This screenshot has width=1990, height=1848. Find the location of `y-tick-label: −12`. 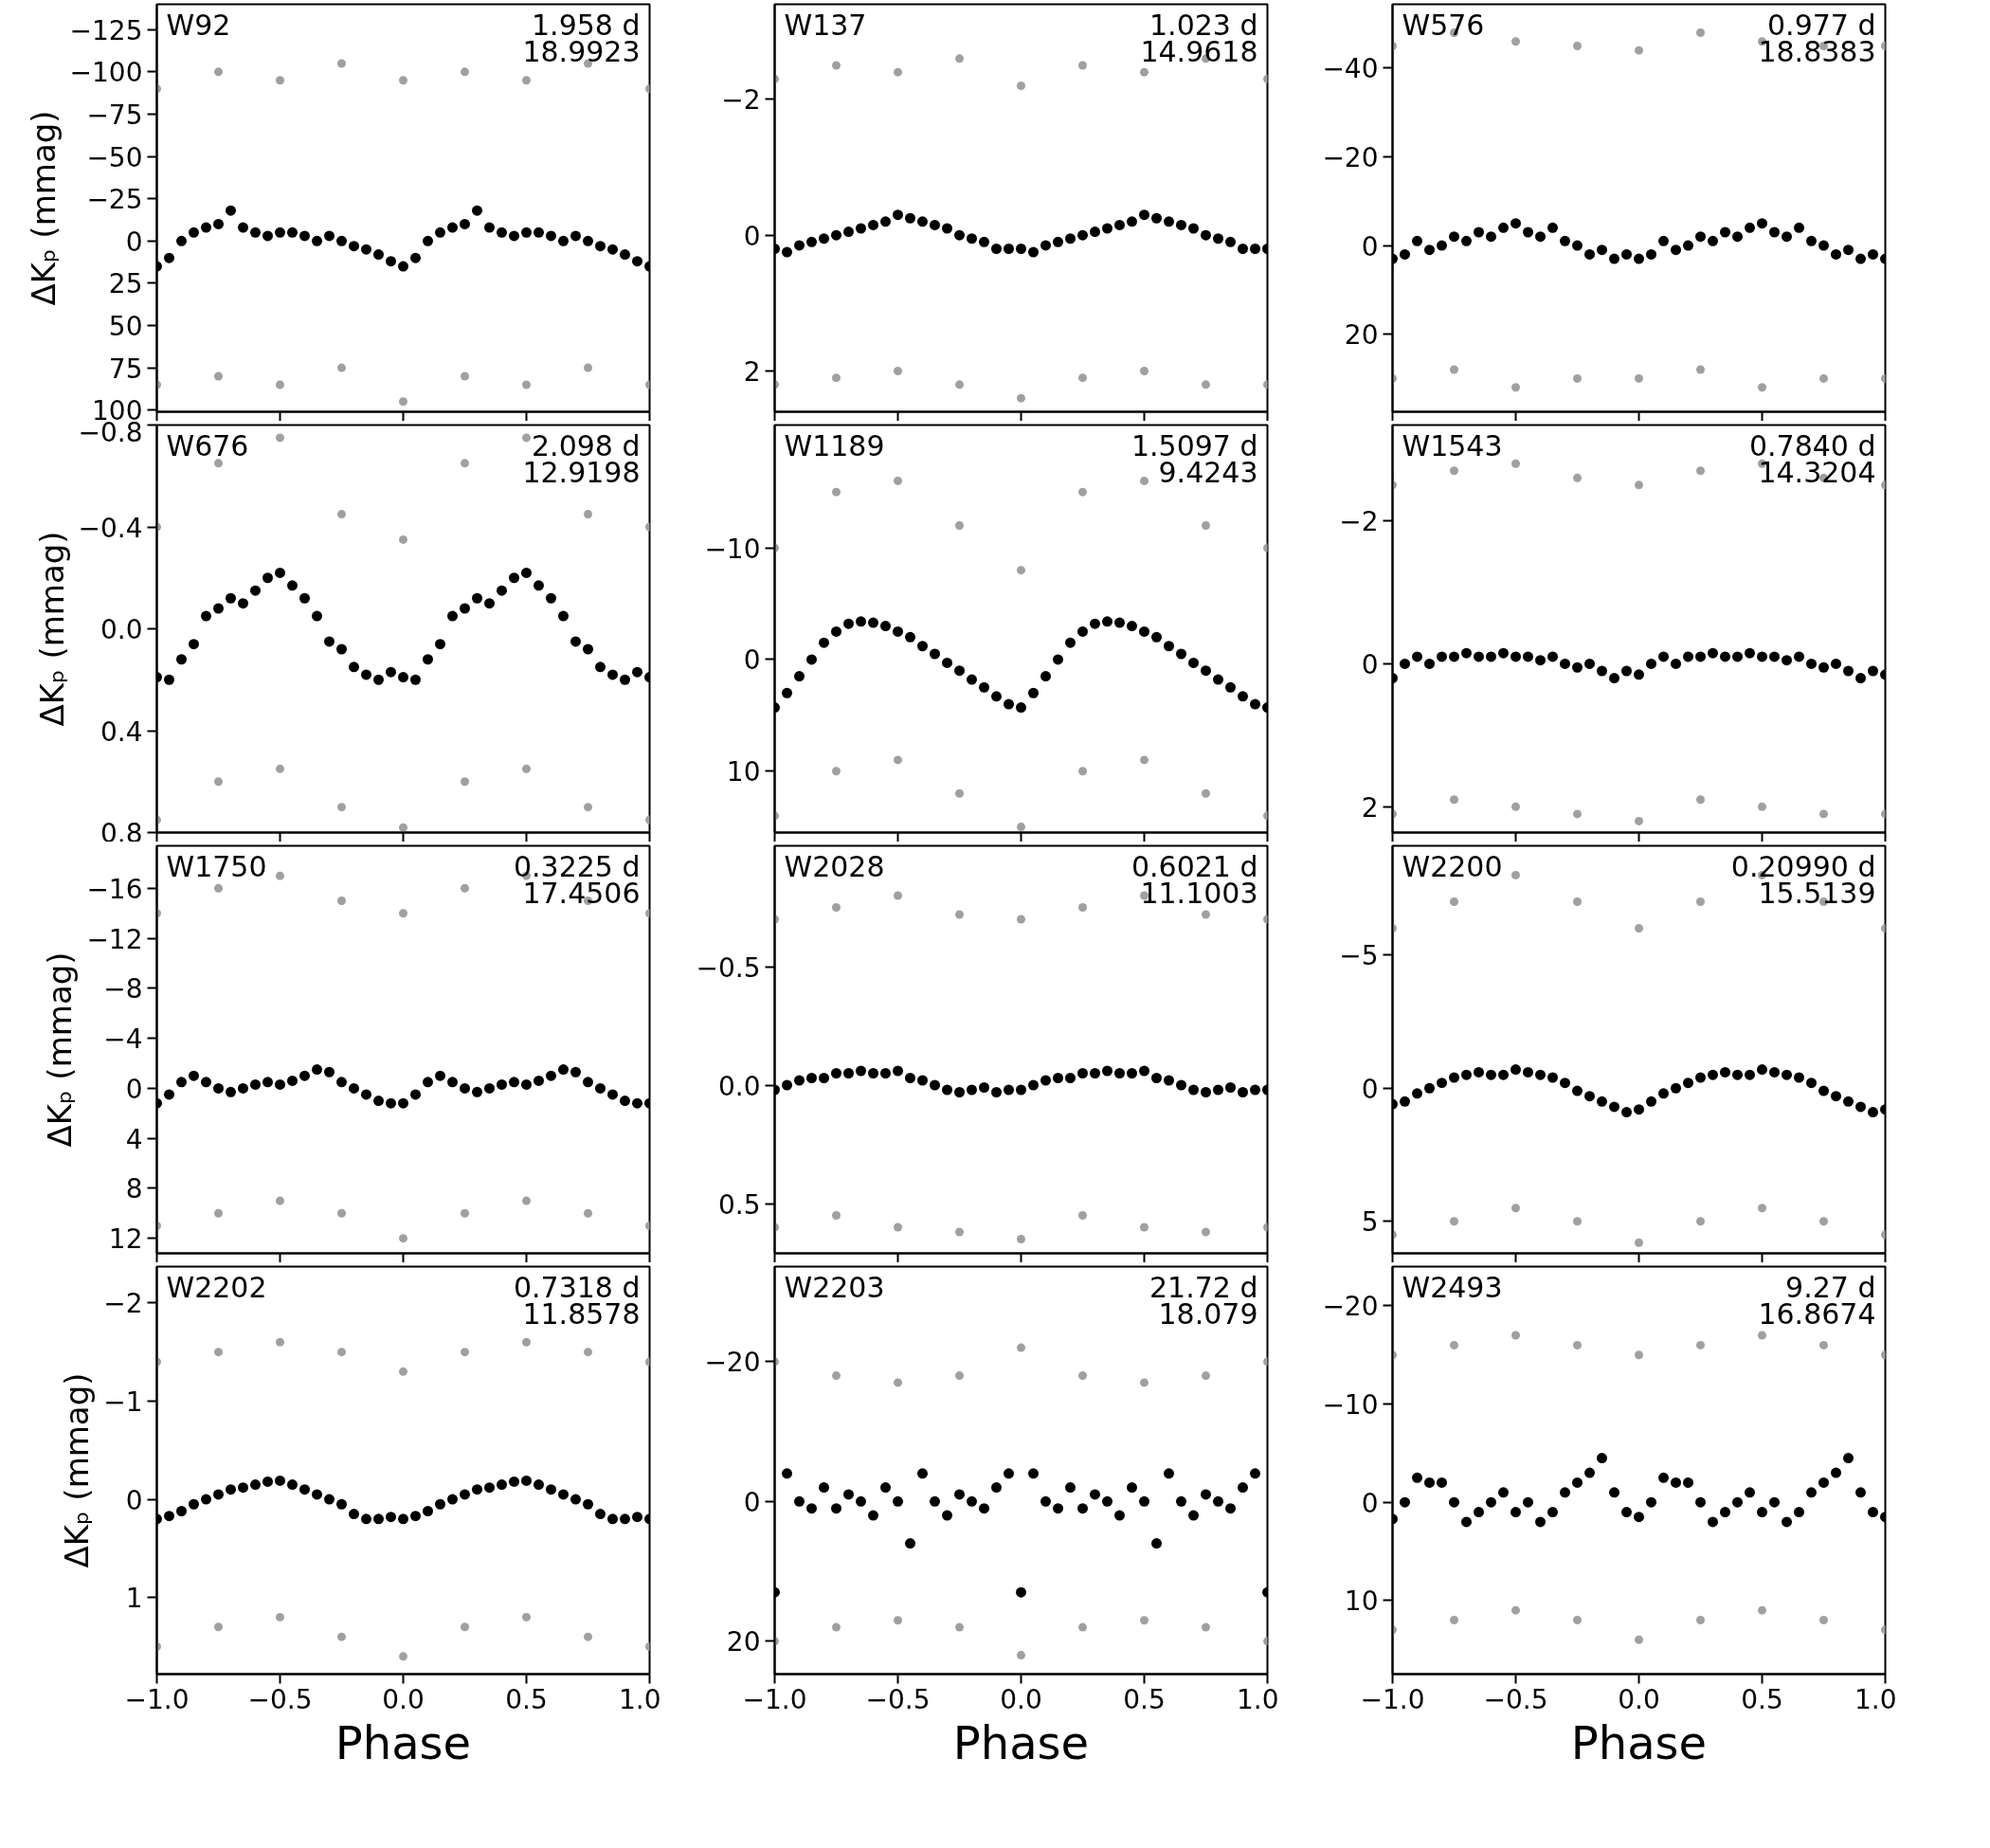

y-tick-label: −12 is located at coordinates (114, 939).